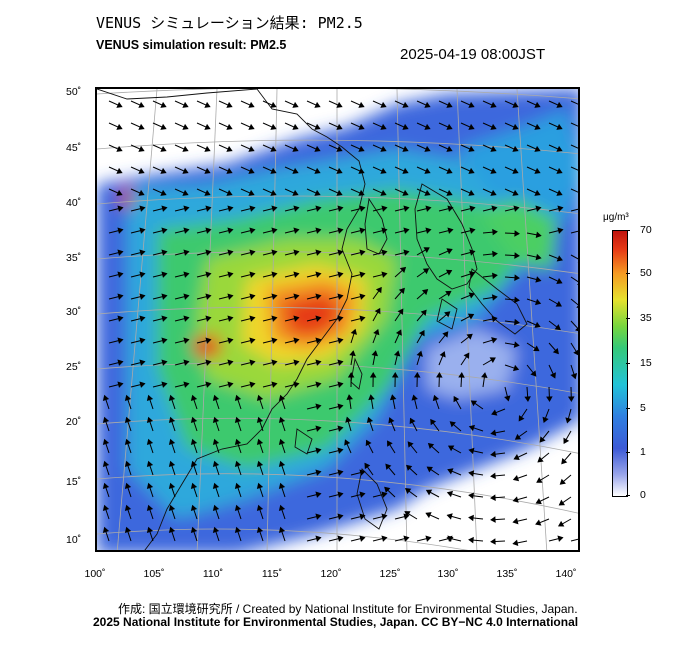 The width and height of the screenshot is (700, 649). What do you see at coordinates (448, 574) in the screenshot?
I see `lon-label-130: 130˚` at bounding box center [448, 574].